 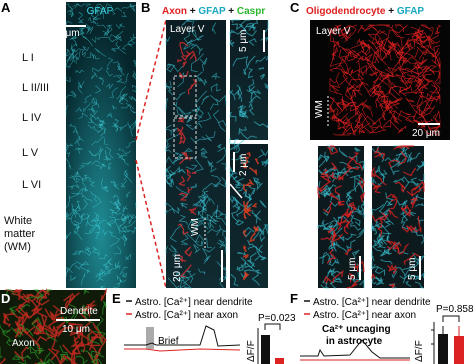 What do you see at coordinates (168, 341) in the screenshot?
I see `stimulus-label: Brief` at bounding box center [168, 341].